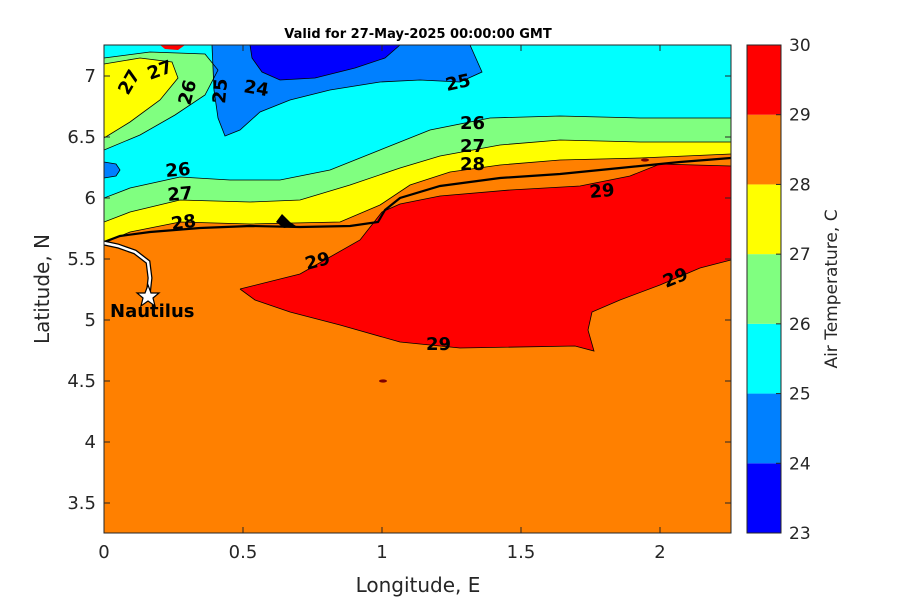 The height and width of the screenshot is (604, 900). I want to click on y-tick-label: 3.5, so click(81, 503).